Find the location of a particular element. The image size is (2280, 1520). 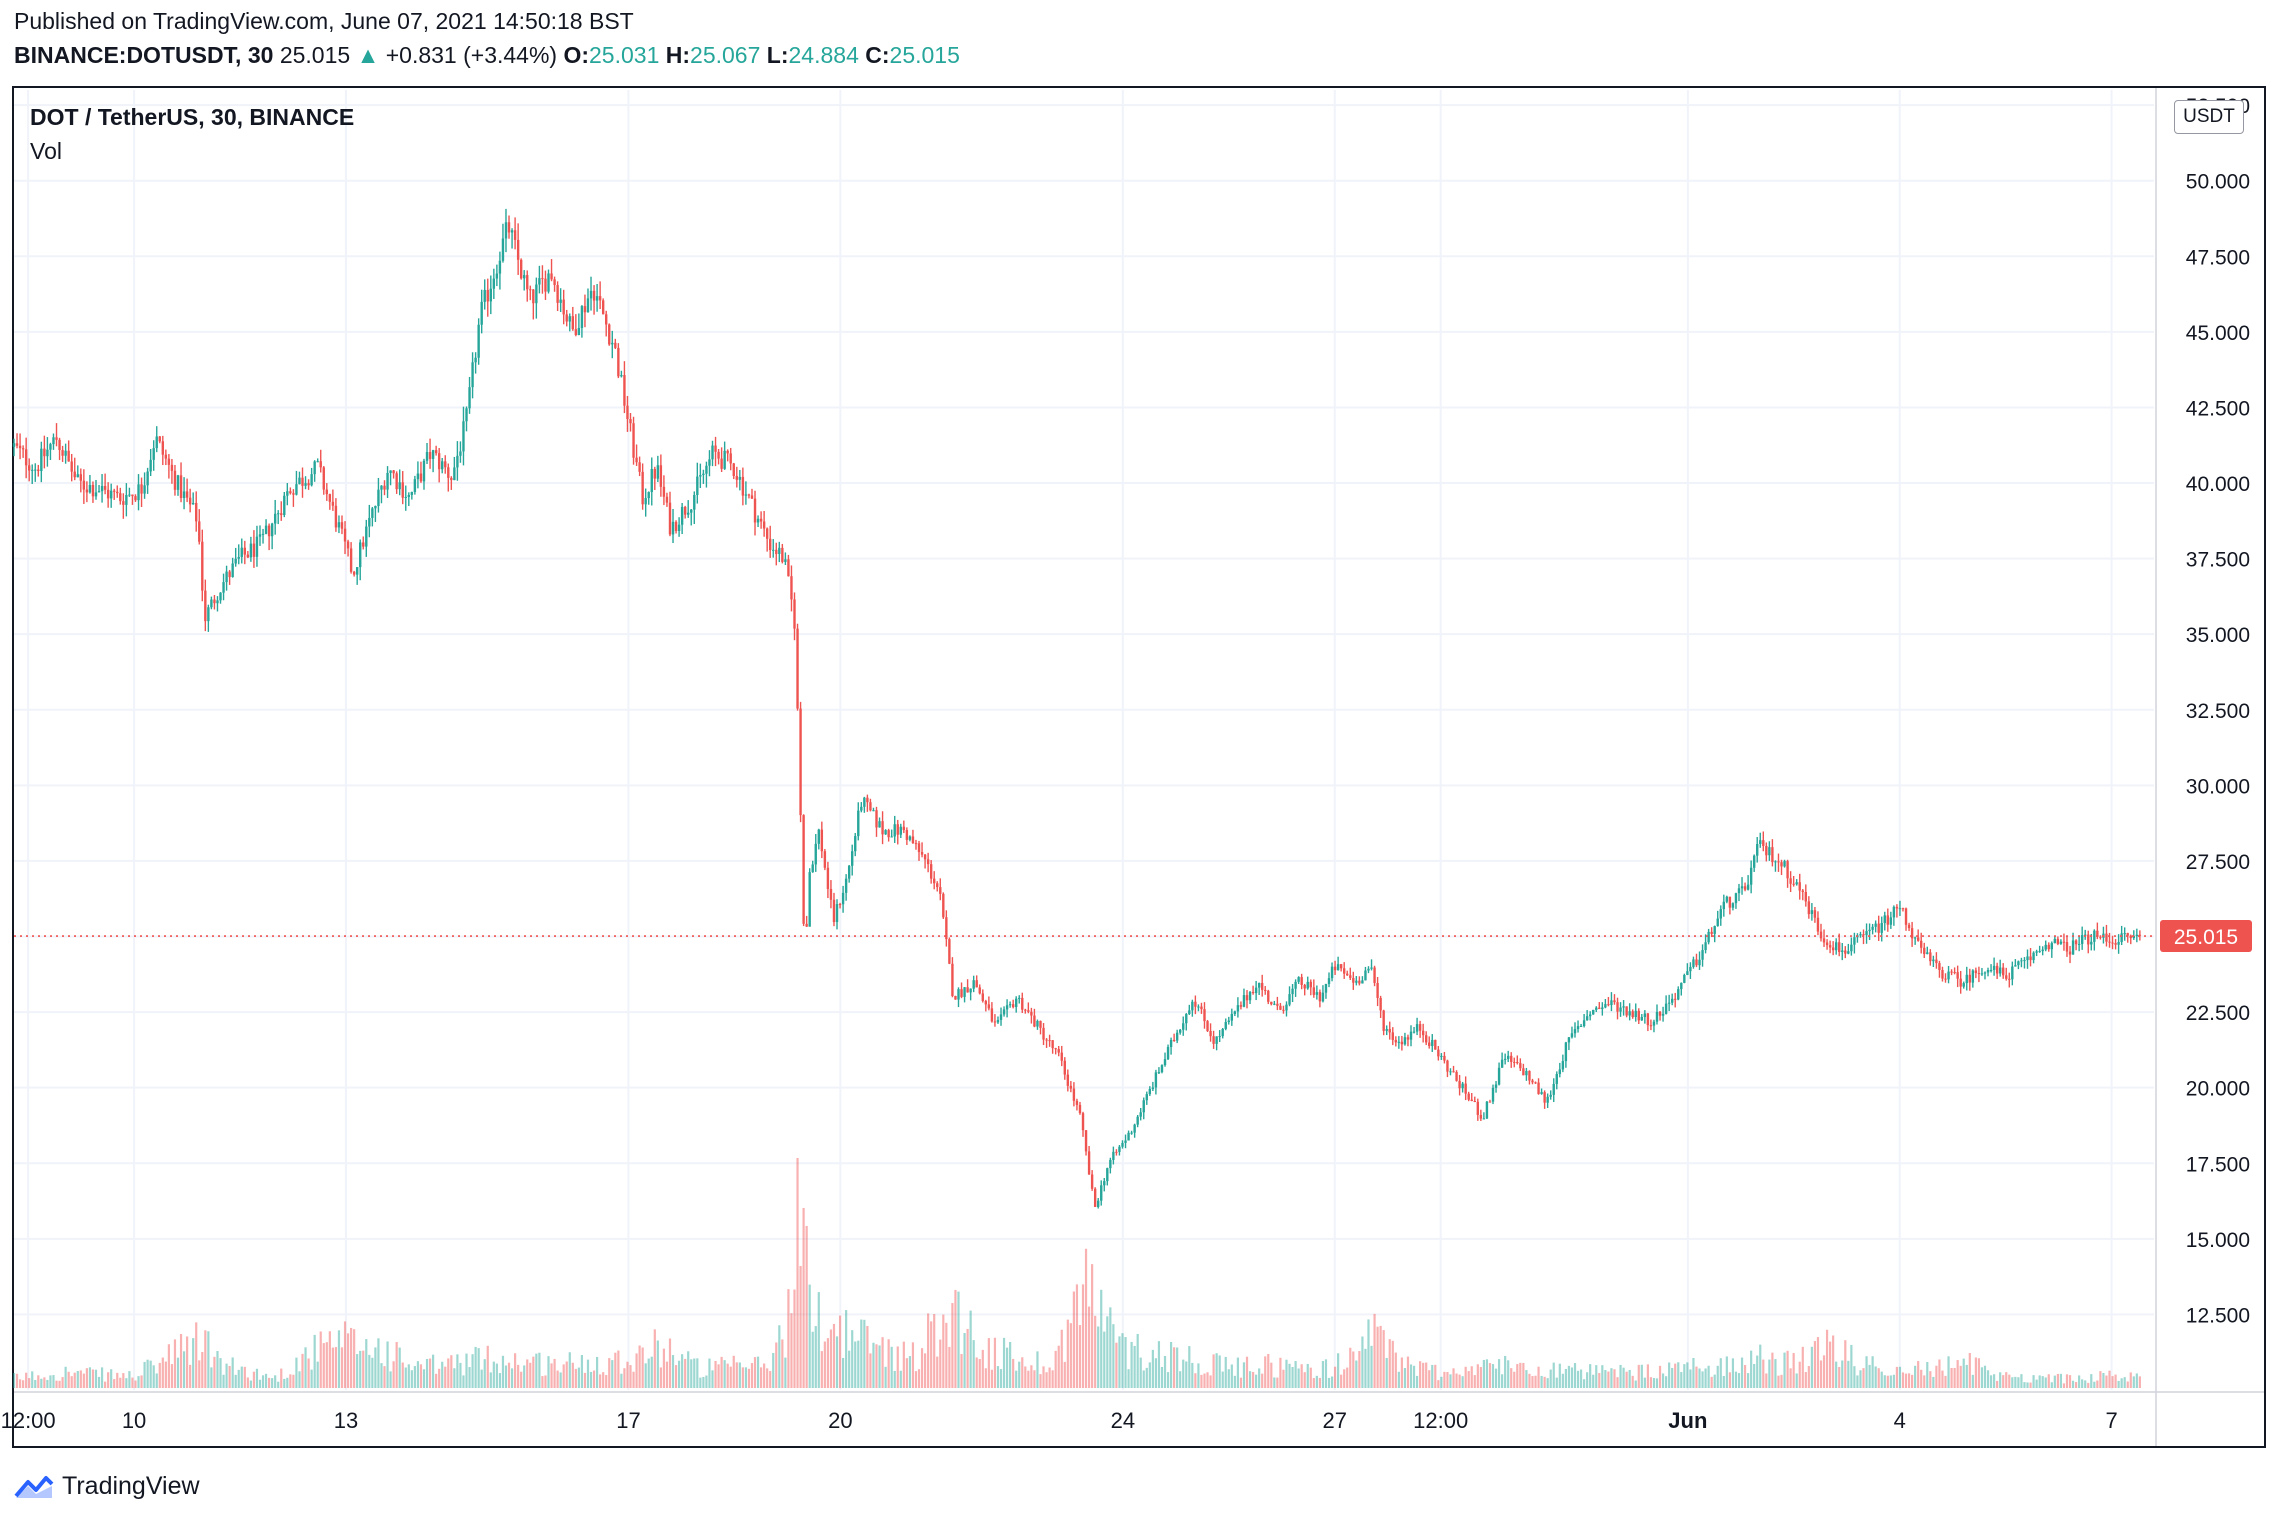

footer-brand: TradingView is located at coordinates (107, 1486).